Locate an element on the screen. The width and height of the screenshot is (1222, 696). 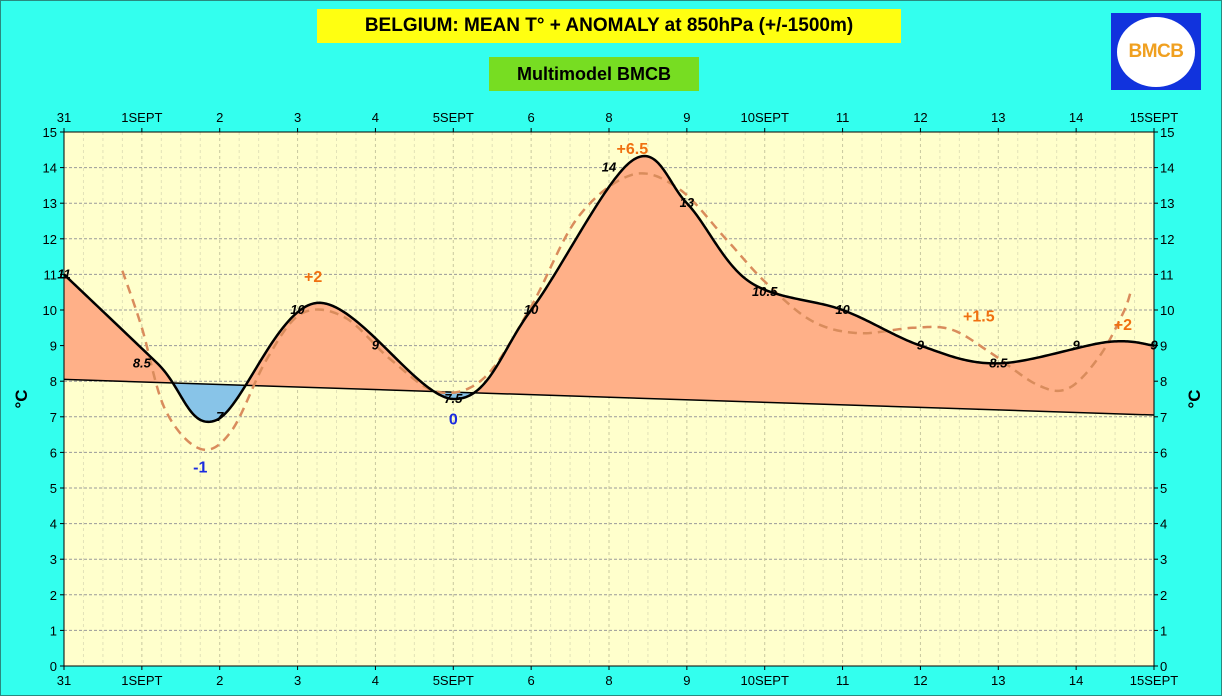
x-tick-label-top: 15SEPT is located at coordinates (1154, 117).